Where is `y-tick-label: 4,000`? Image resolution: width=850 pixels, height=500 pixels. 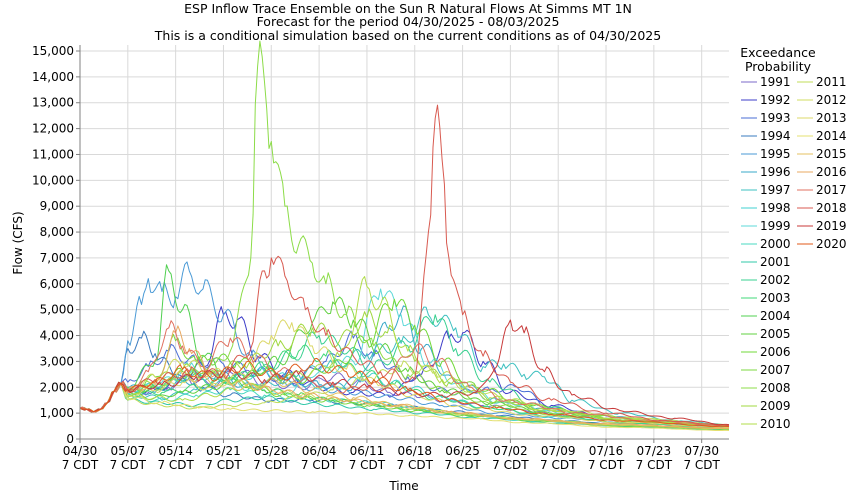
y-tick-label: 4,000 is located at coordinates (57, 336).